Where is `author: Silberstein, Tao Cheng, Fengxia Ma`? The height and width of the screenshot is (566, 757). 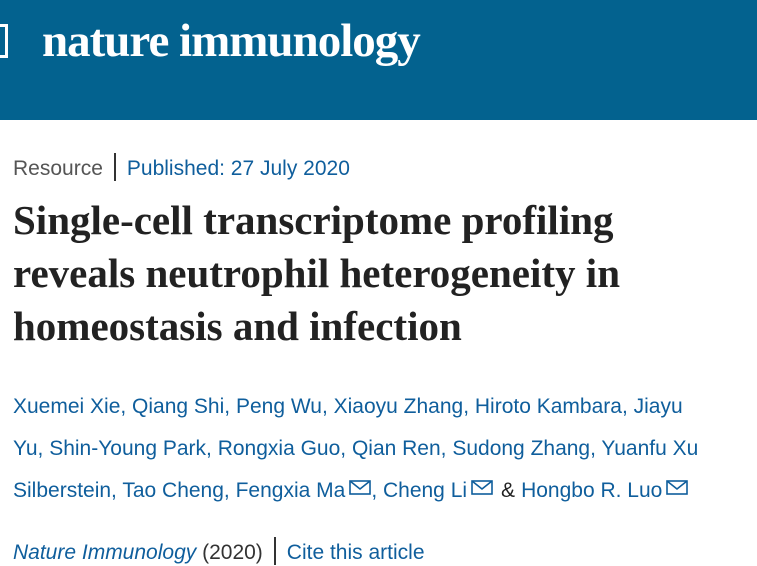 author: Silberstein, Tao Cheng, Fengxia Ma is located at coordinates (179, 490).